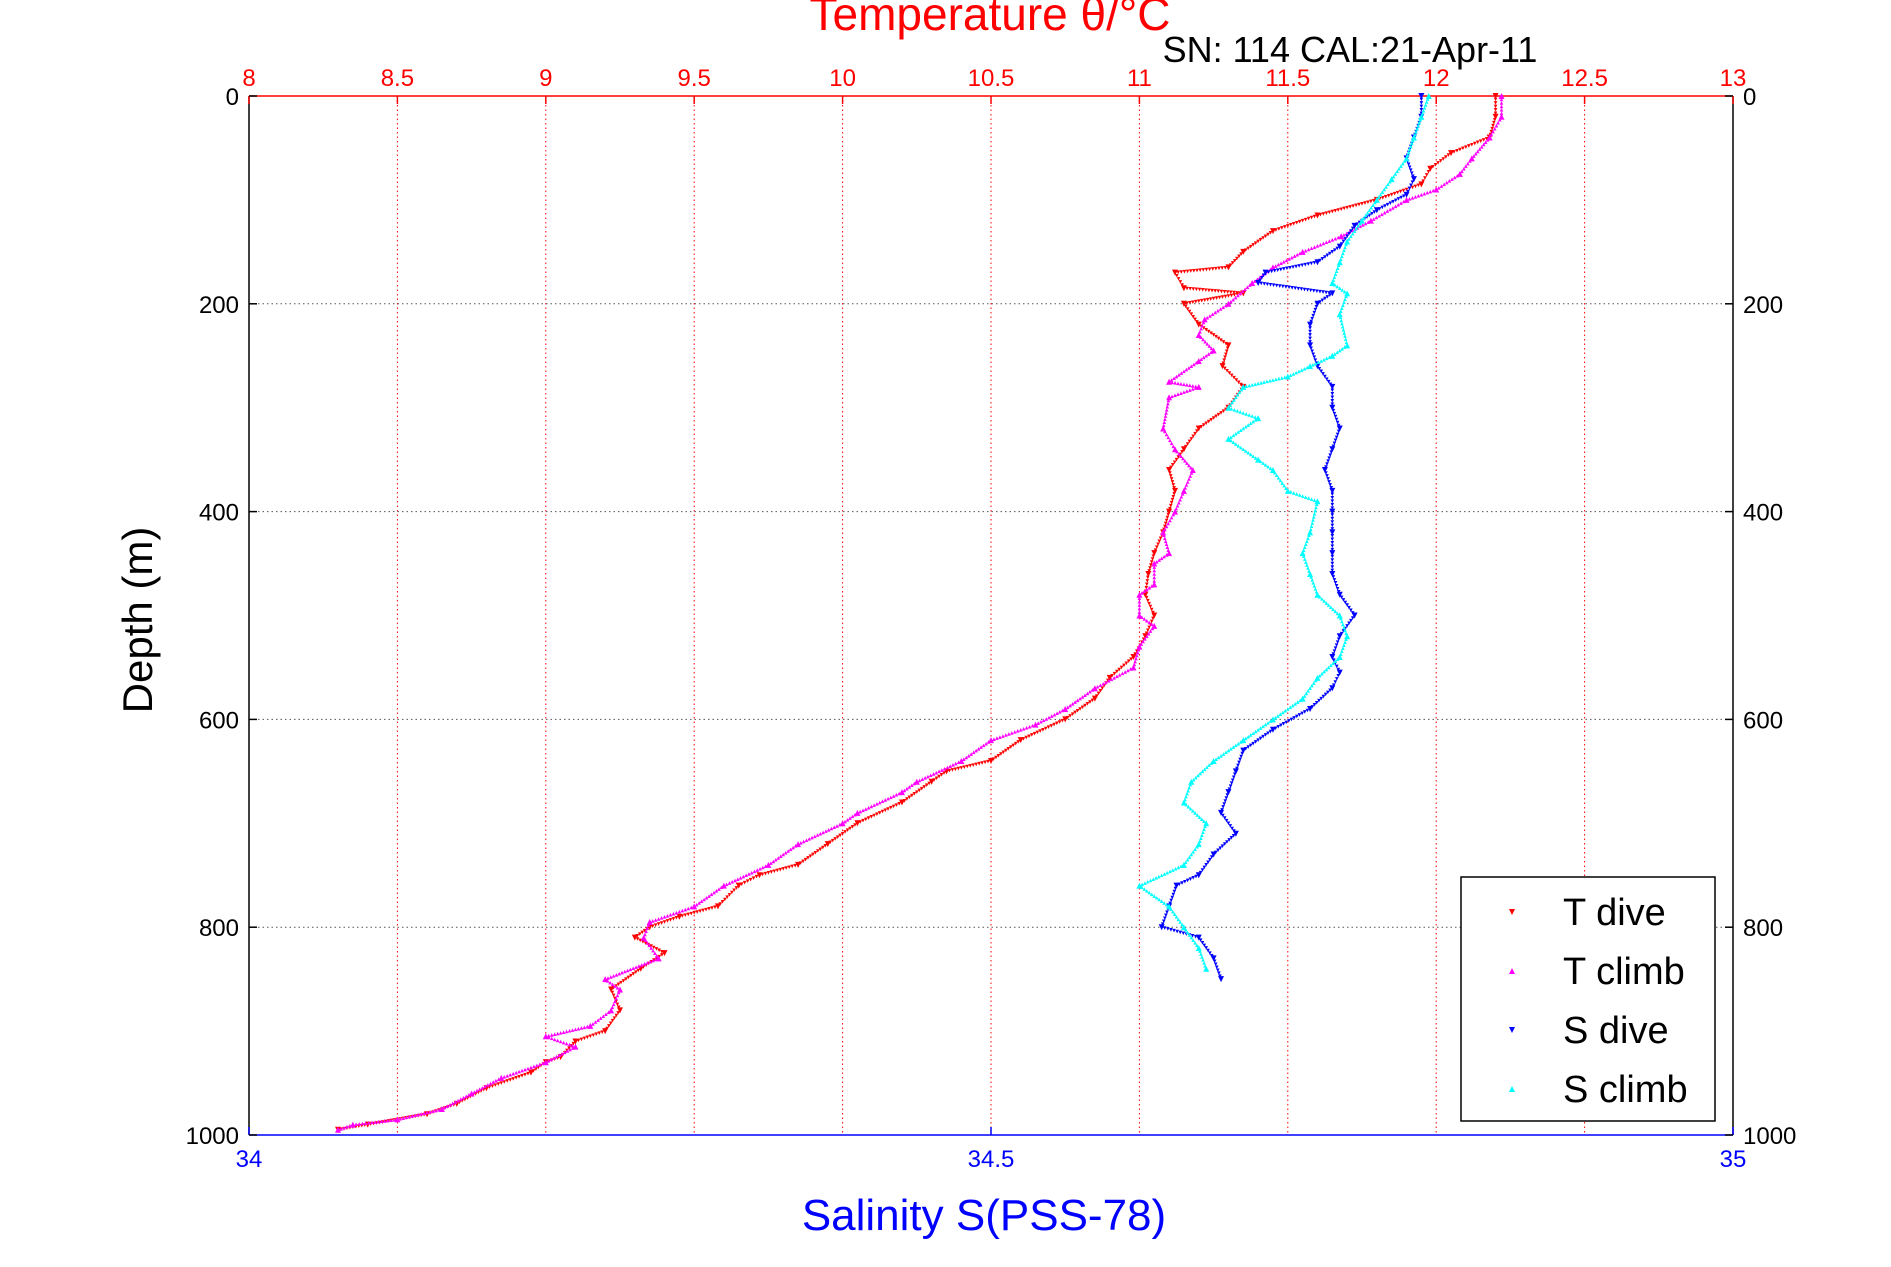 The image size is (1891, 1267). Describe the element at coordinates (991, 78) in the screenshot. I see `tick-label-temperature: 10.5` at that location.